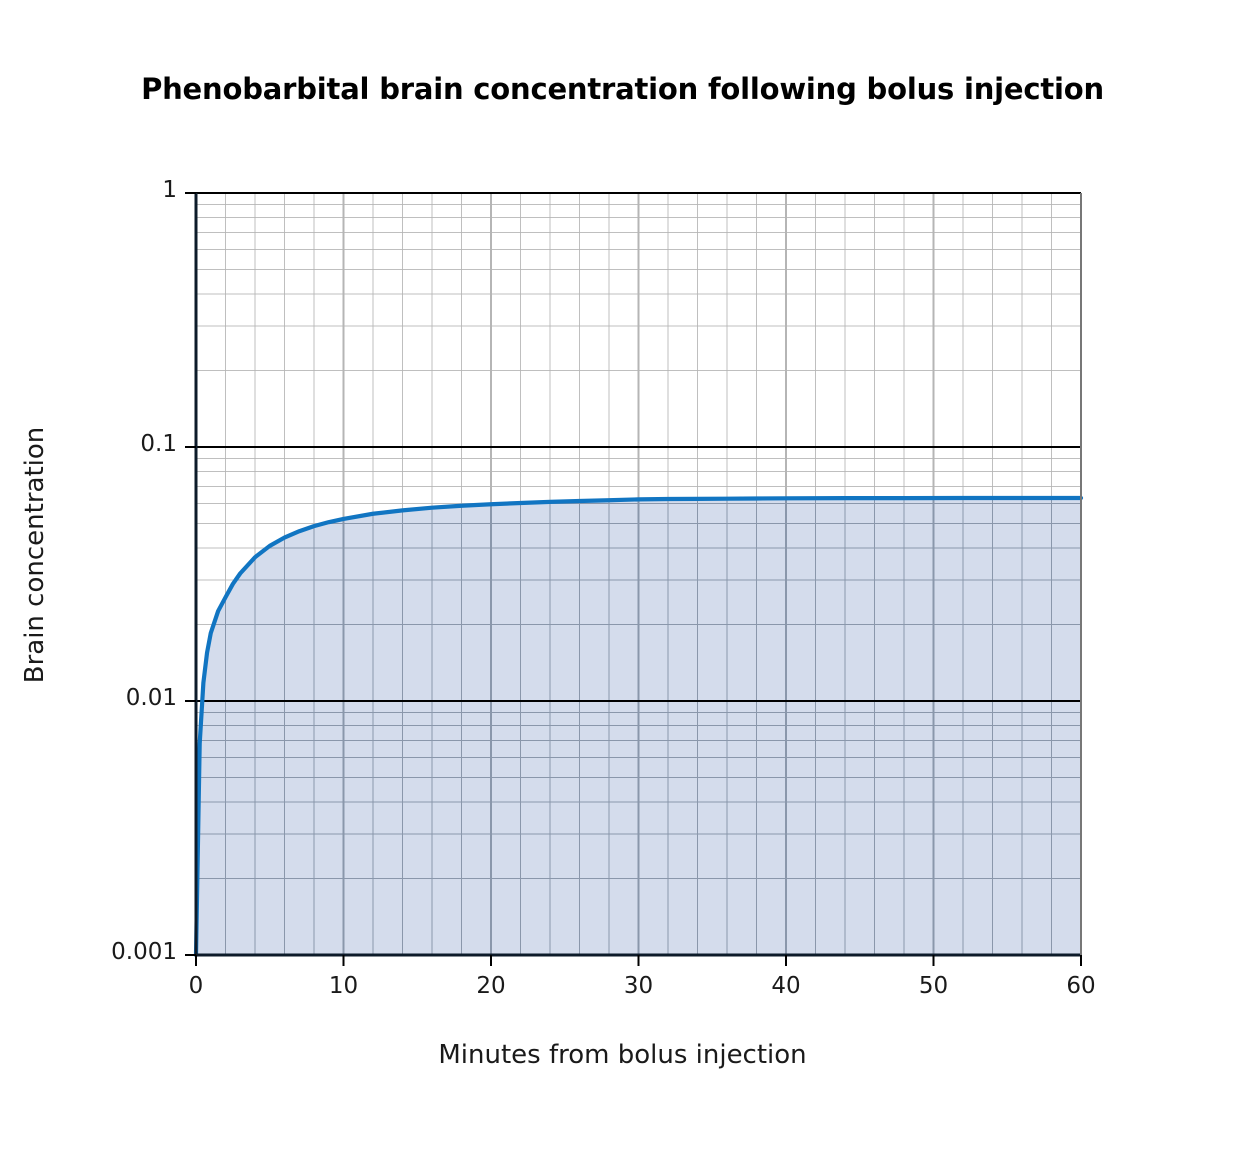 This screenshot has height=1154, width=1245. I want to click on y-tick-label: 0.1, so click(158, 444).